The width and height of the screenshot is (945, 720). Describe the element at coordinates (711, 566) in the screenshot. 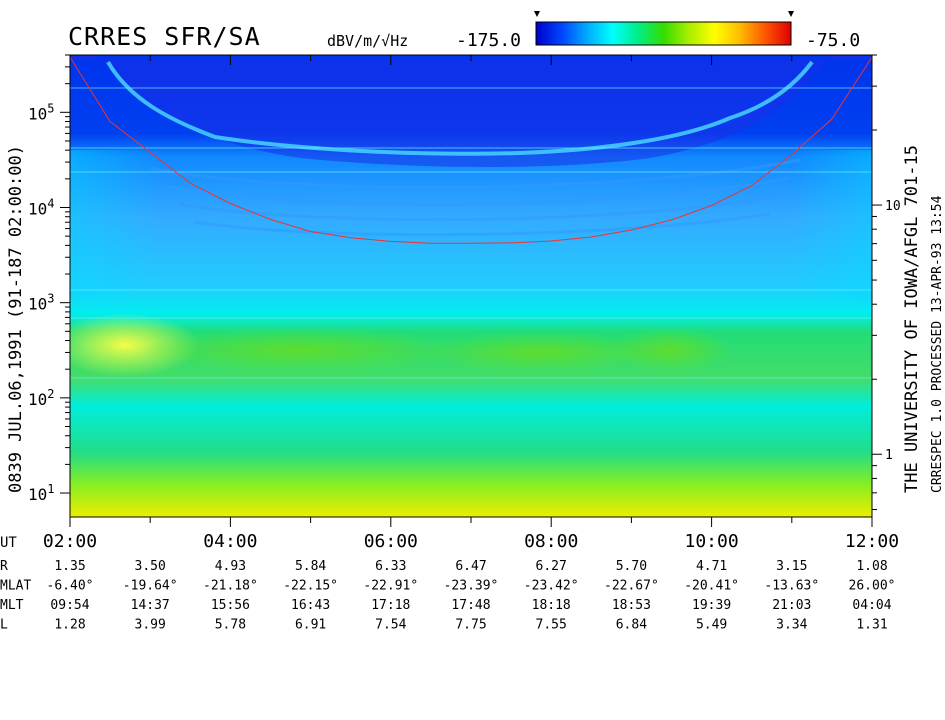

I see `ephemeris-value: 4.71` at that location.